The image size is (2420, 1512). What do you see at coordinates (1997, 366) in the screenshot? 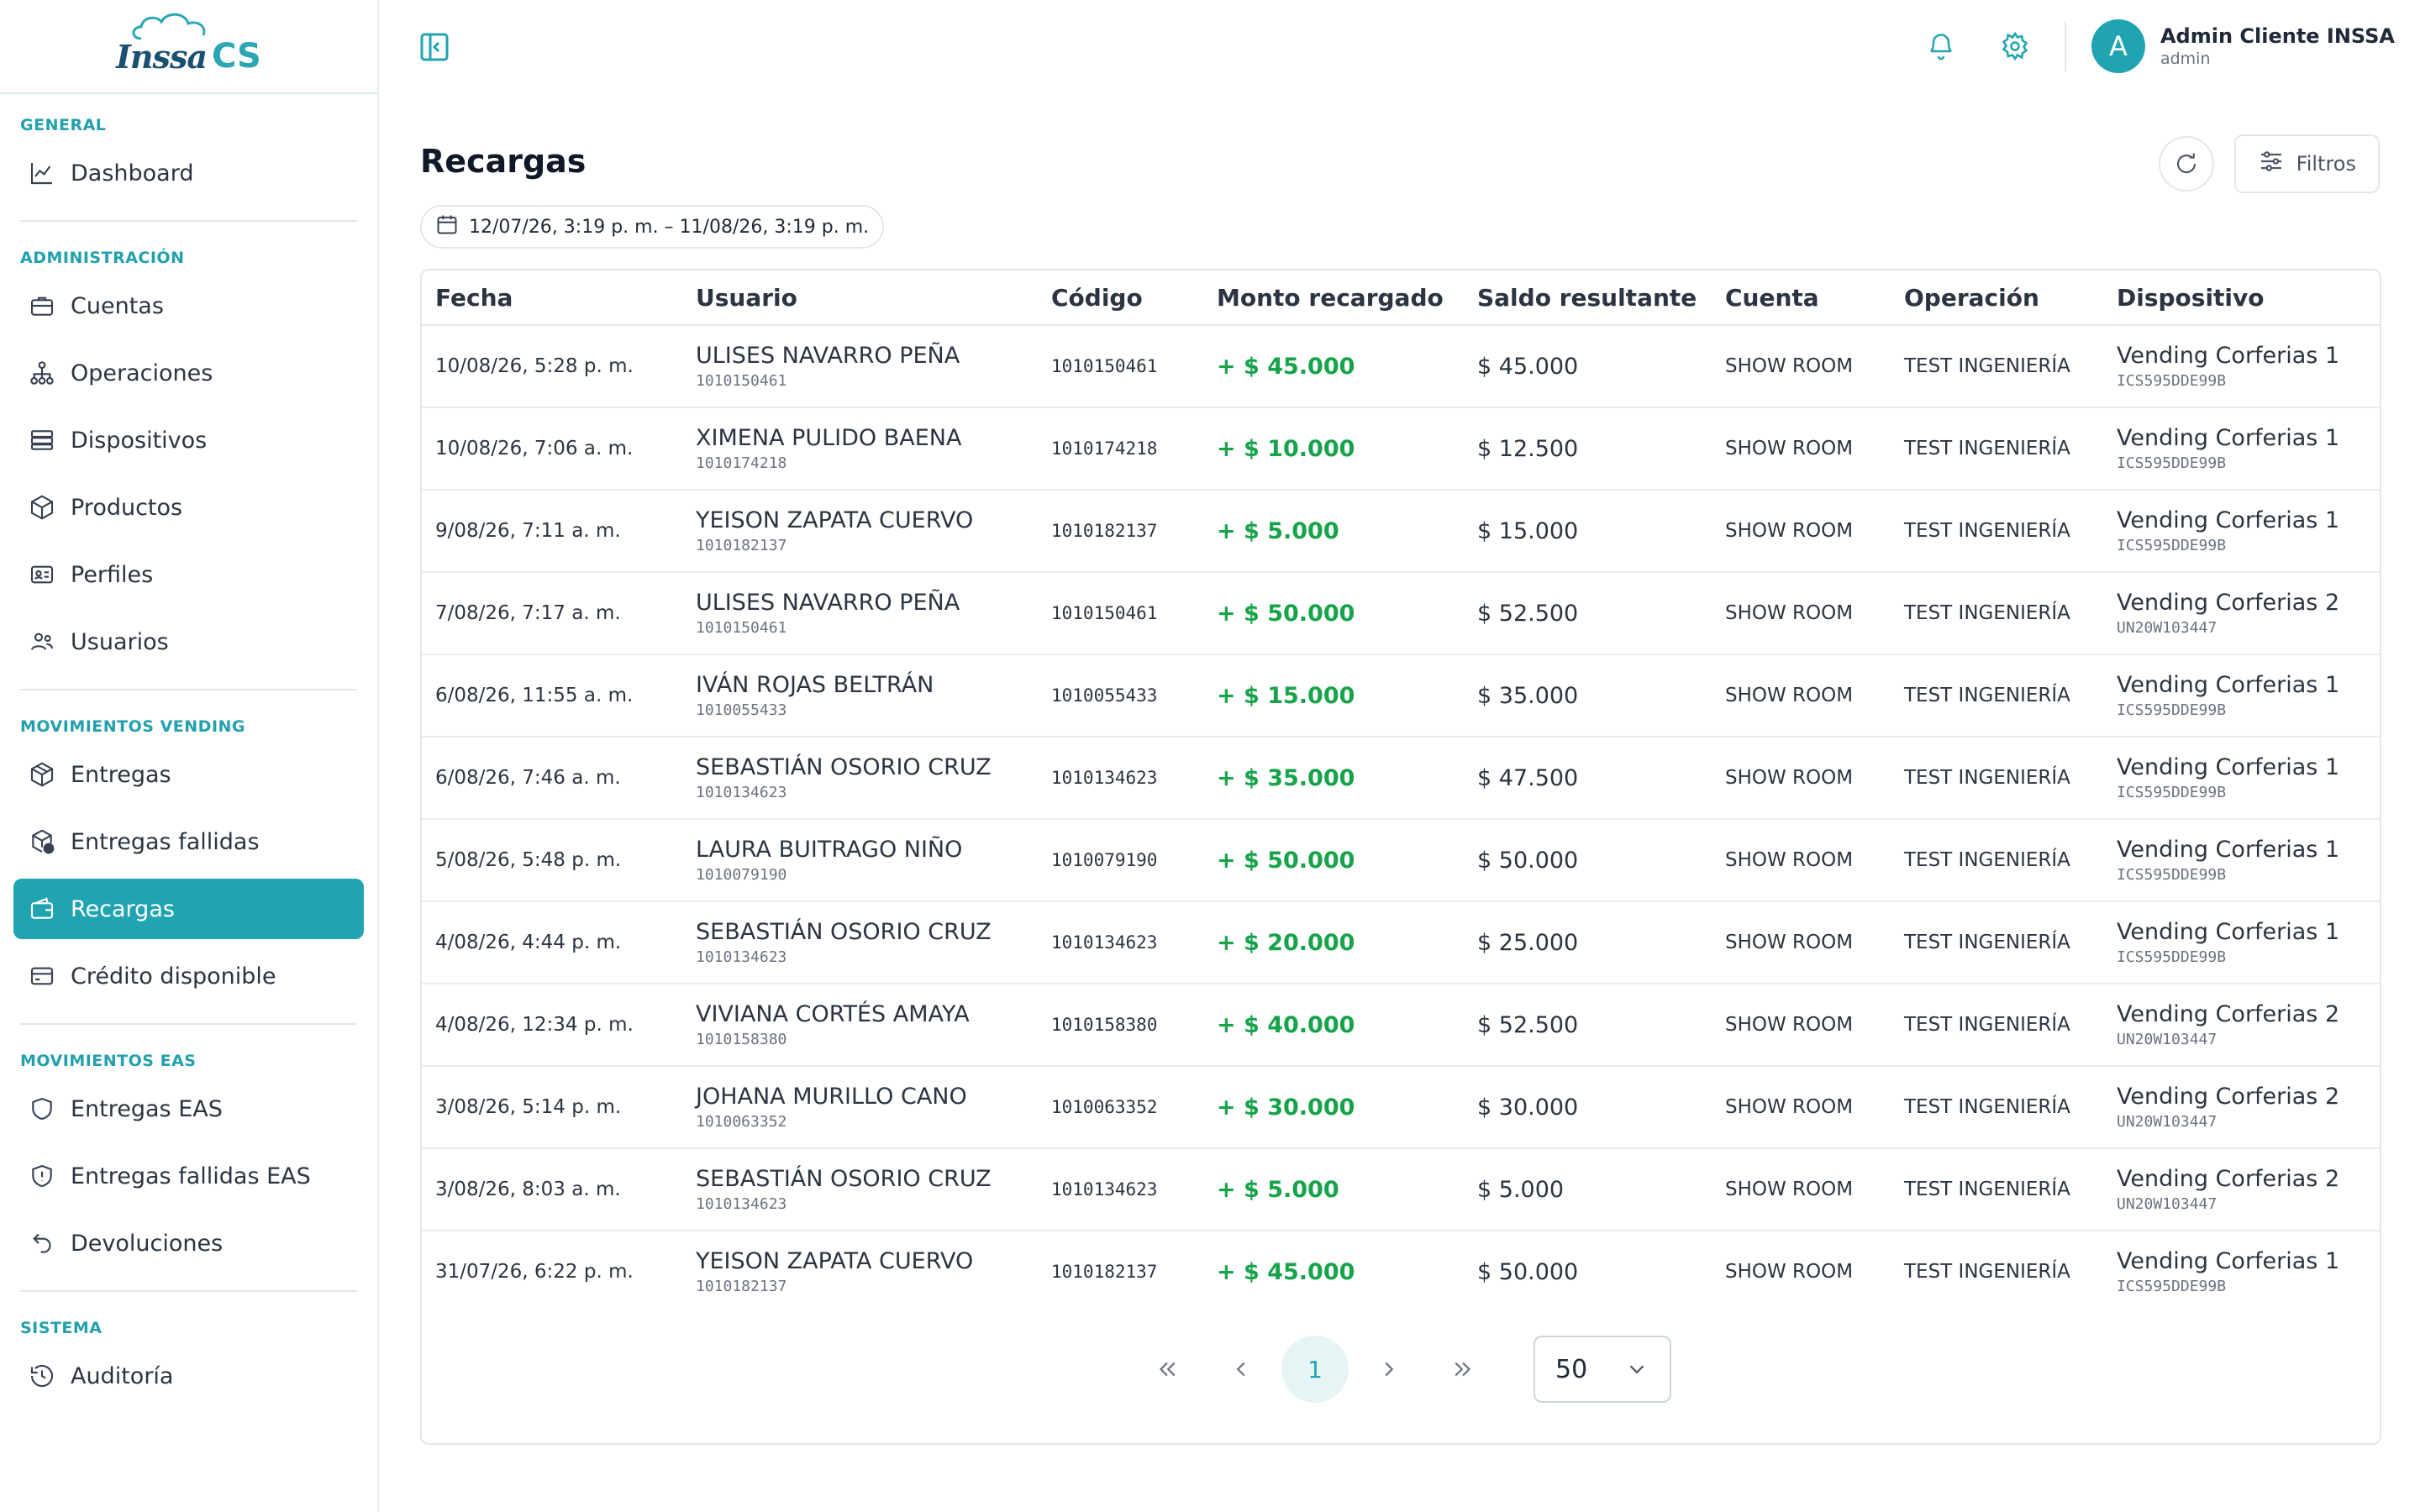
I see `cell-operacion: TEST INGENIERÍA` at bounding box center [1997, 366].